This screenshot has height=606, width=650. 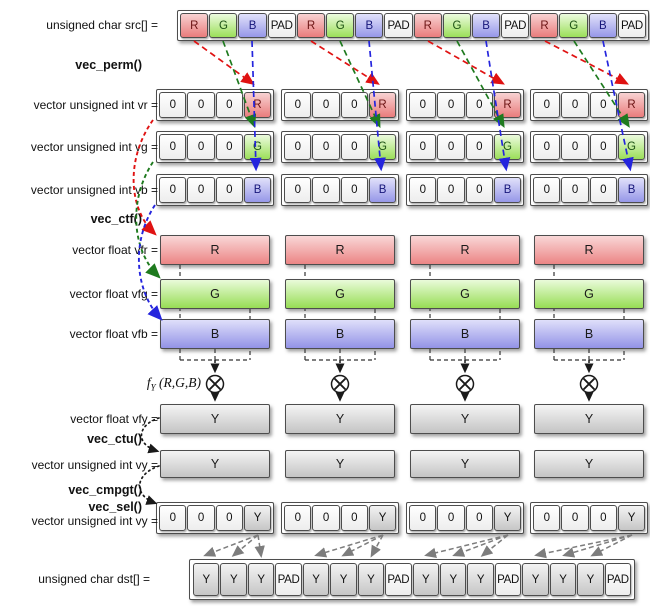 I want to click on vy-sel-cell: Y, so click(x=507, y=518).